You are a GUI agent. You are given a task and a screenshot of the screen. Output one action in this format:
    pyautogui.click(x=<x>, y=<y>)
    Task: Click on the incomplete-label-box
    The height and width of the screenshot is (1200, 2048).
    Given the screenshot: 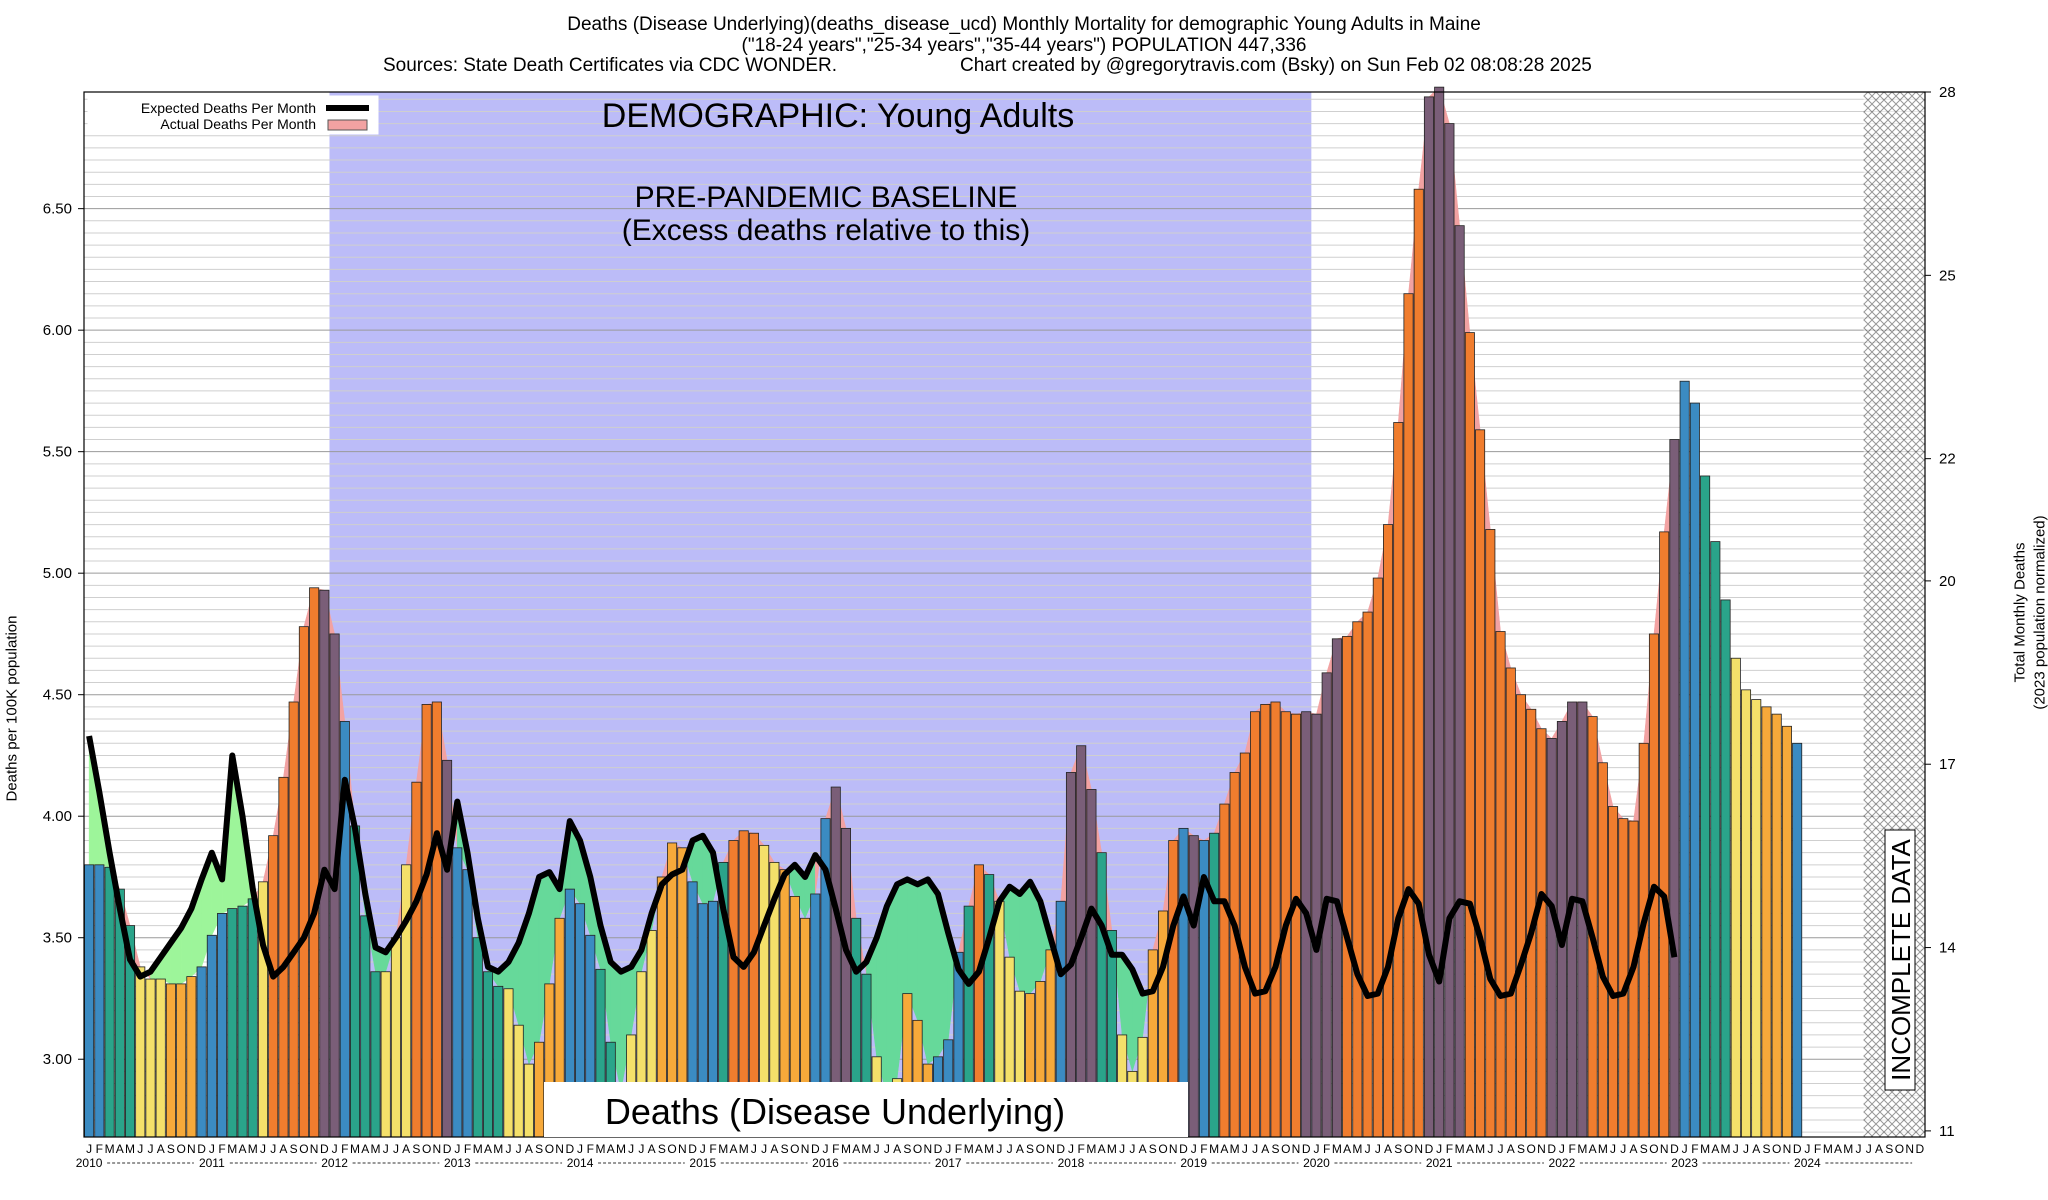 What is the action you would take?
    pyautogui.click(x=1900, y=960)
    